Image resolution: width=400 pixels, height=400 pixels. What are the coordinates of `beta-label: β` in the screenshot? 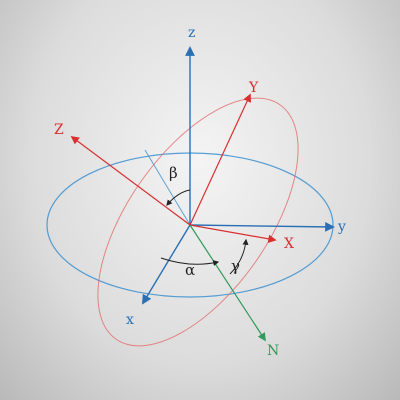 It's located at (173, 173).